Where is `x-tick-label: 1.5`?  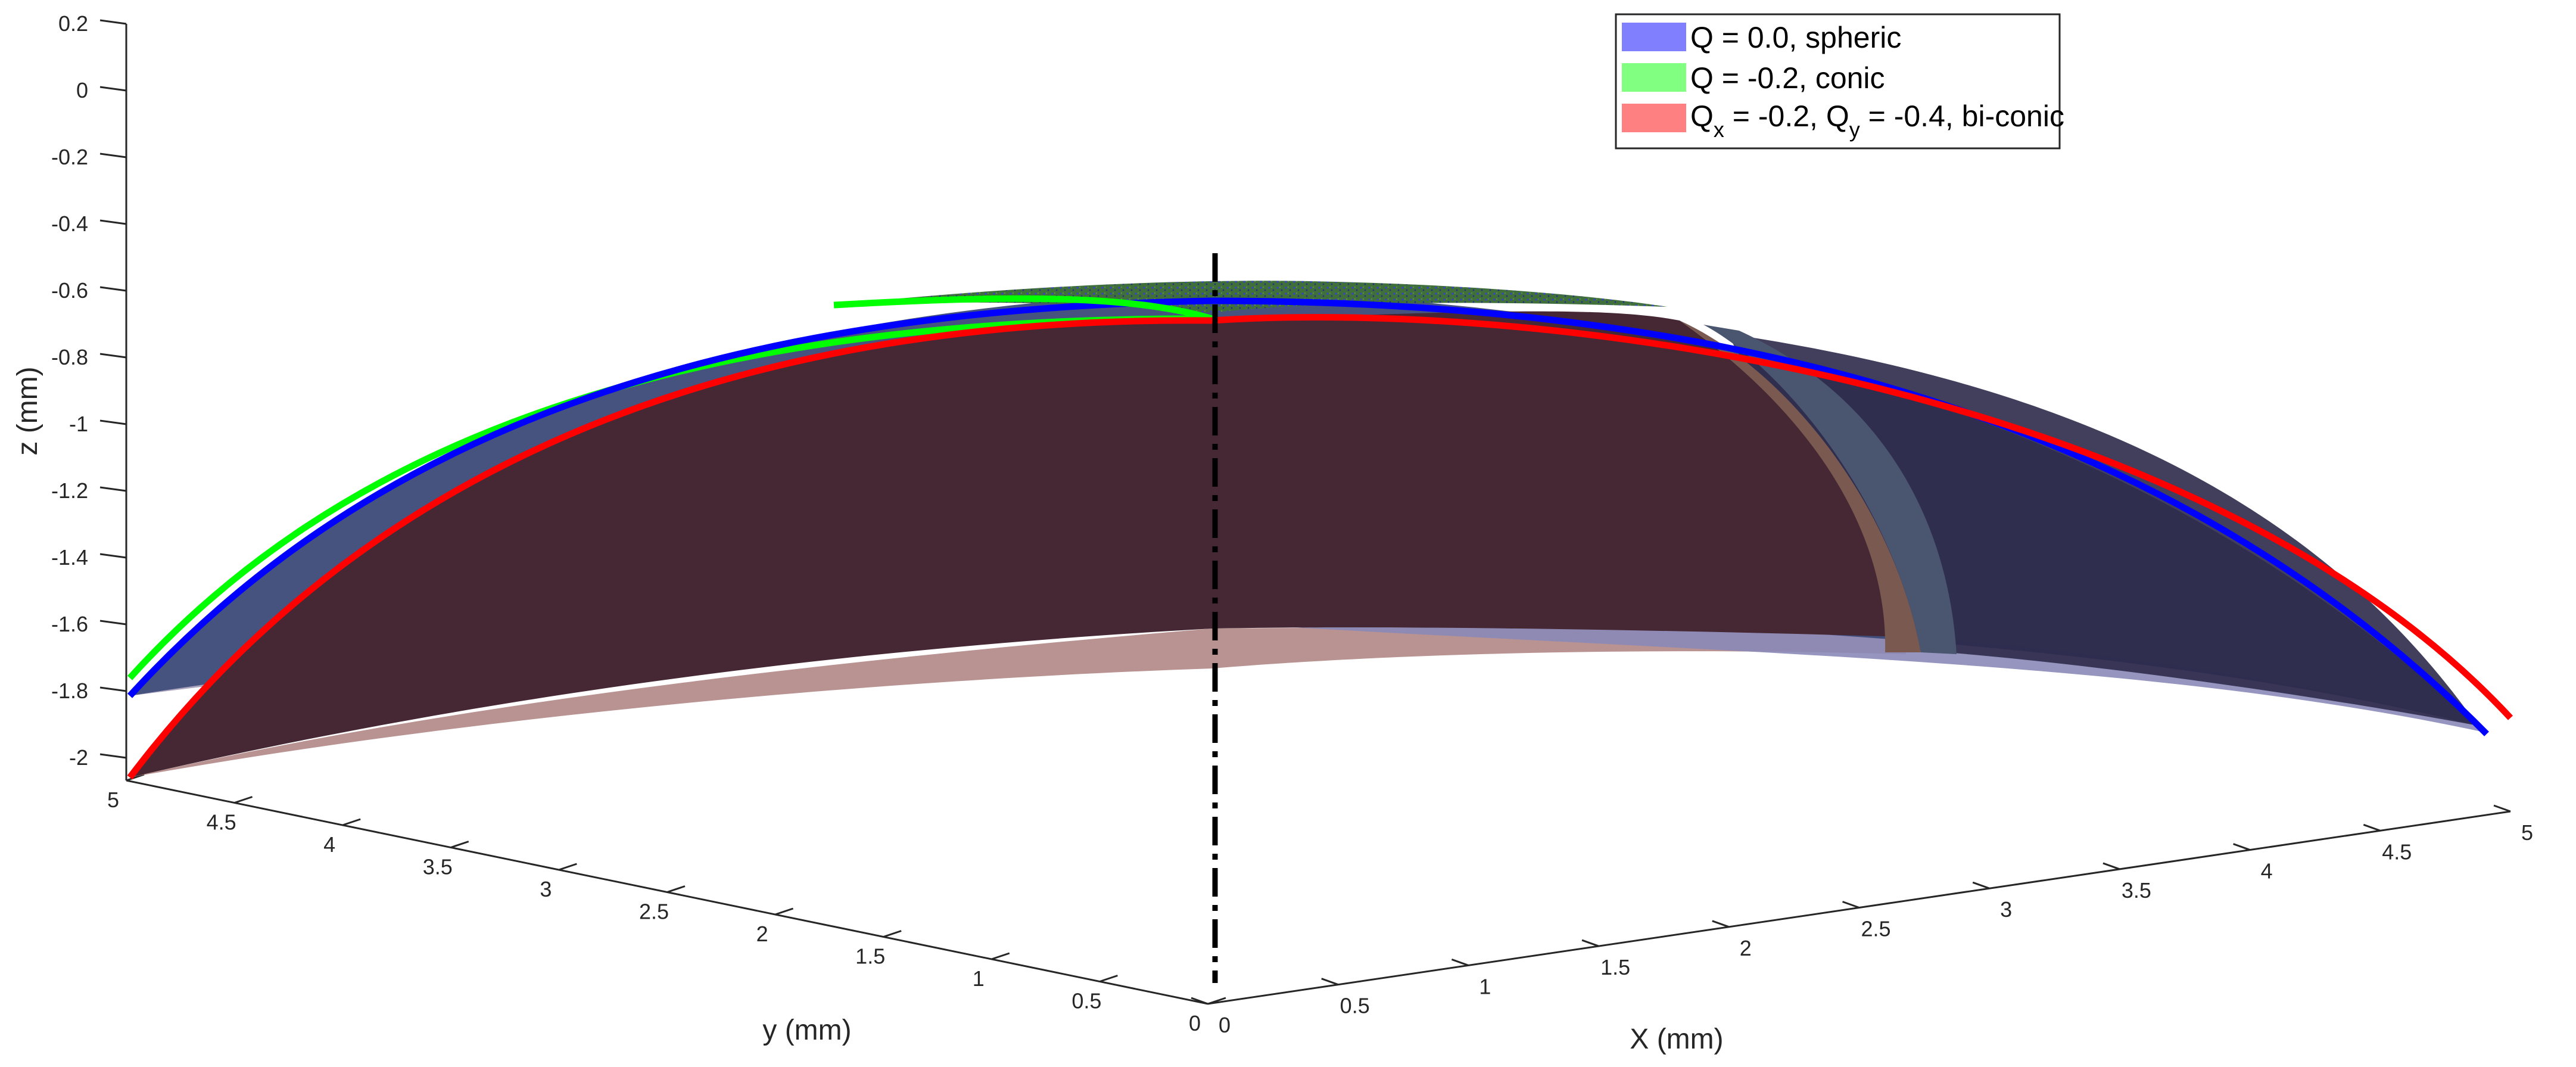
x-tick-label: 1.5 is located at coordinates (1615, 967).